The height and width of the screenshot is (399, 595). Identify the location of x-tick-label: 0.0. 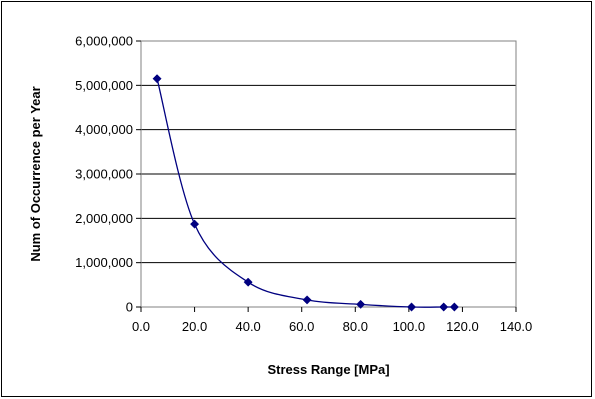
(141, 326).